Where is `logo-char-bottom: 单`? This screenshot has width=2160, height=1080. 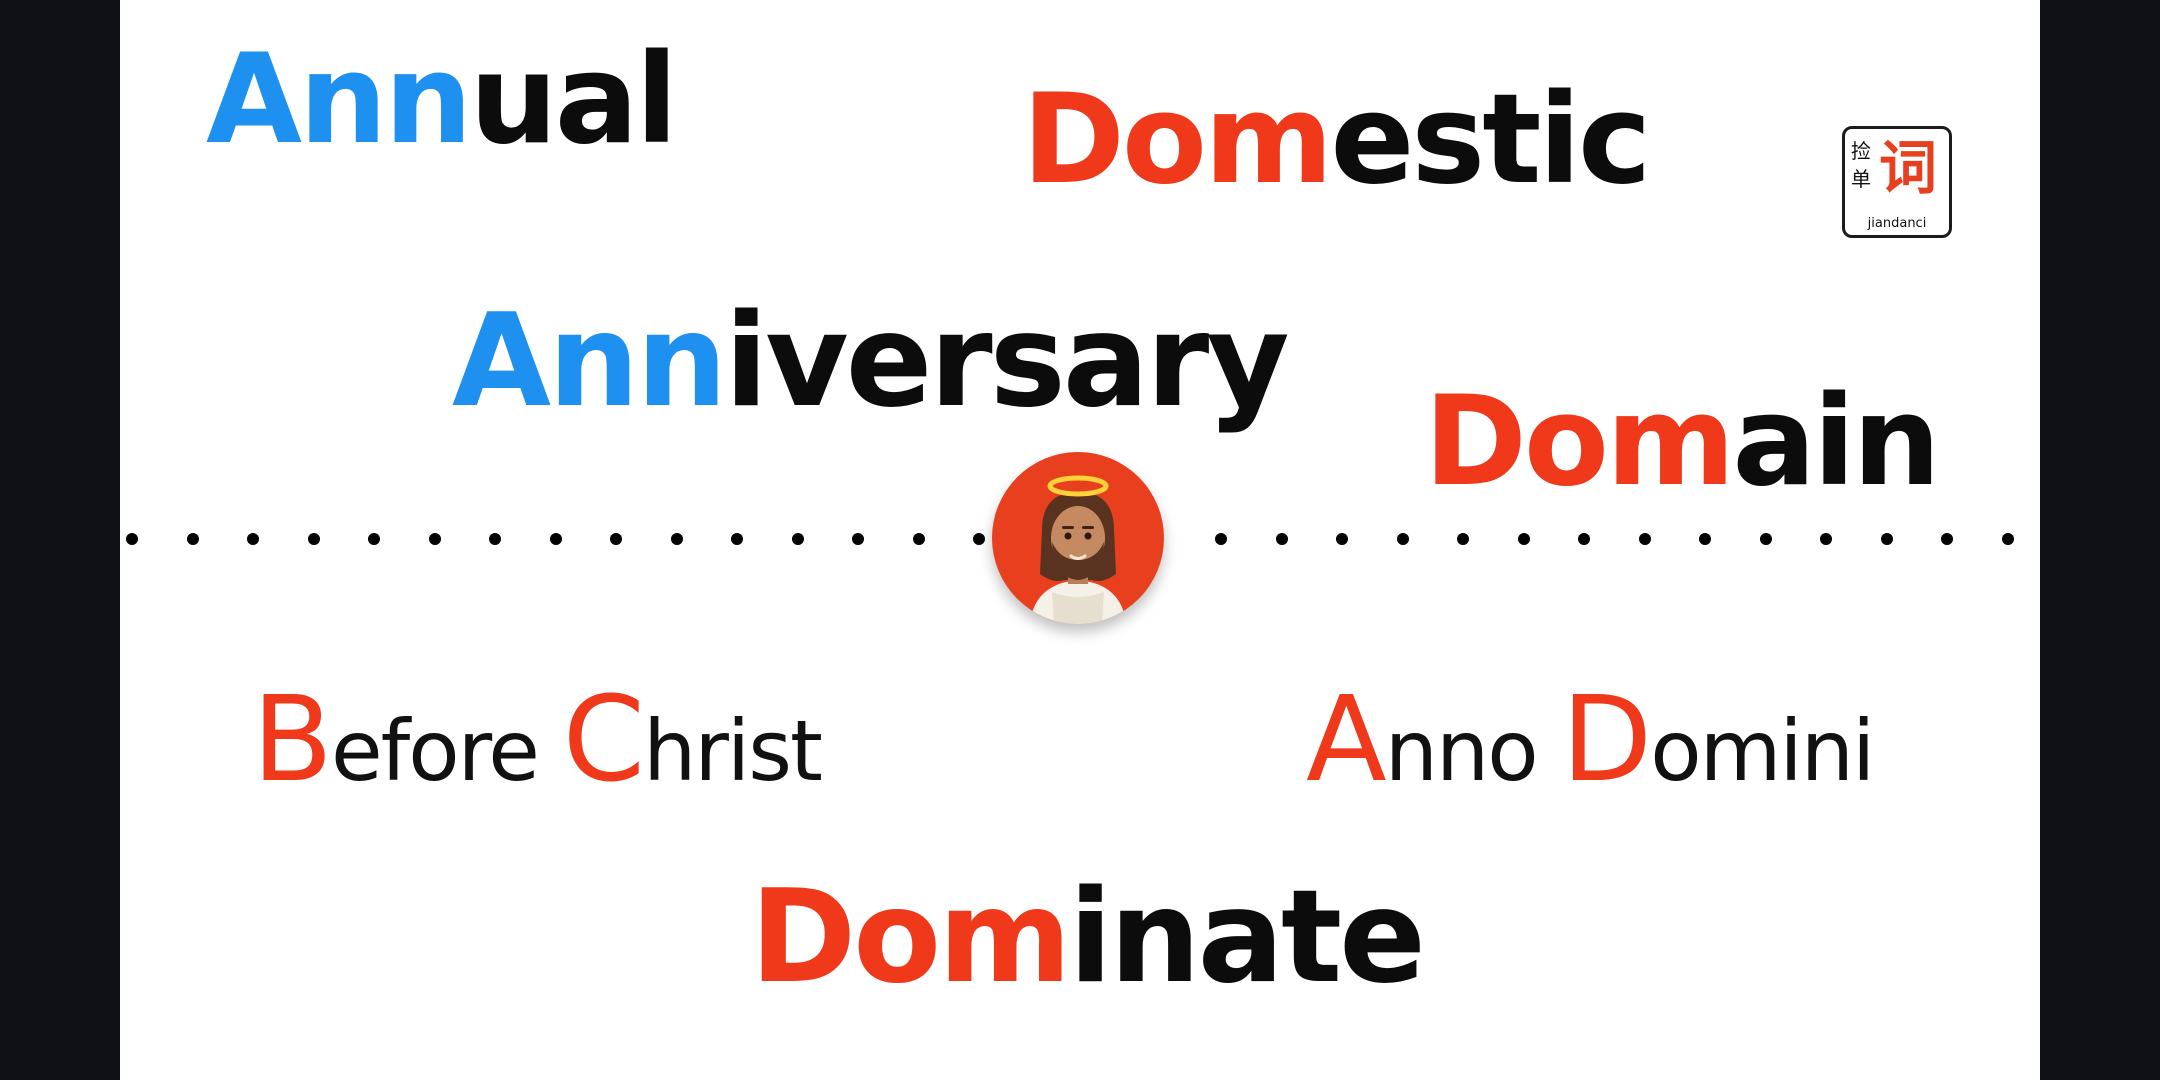 logo-char-bottom: 单 is located at coordinates (1861, 179).